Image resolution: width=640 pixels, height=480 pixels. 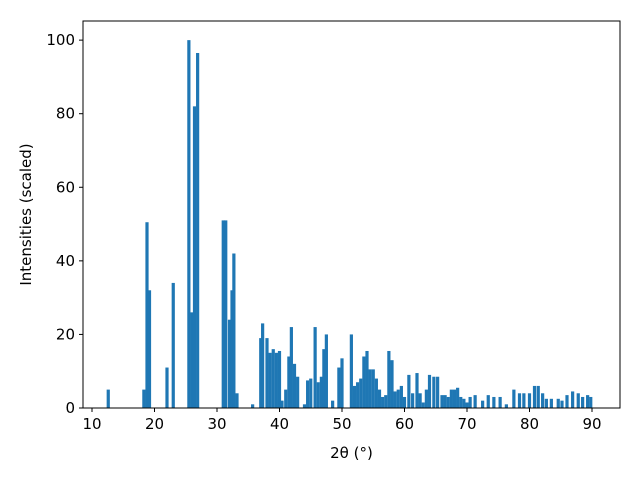 I want to click on x-tick-label: 70, so click(x=466, y=424).